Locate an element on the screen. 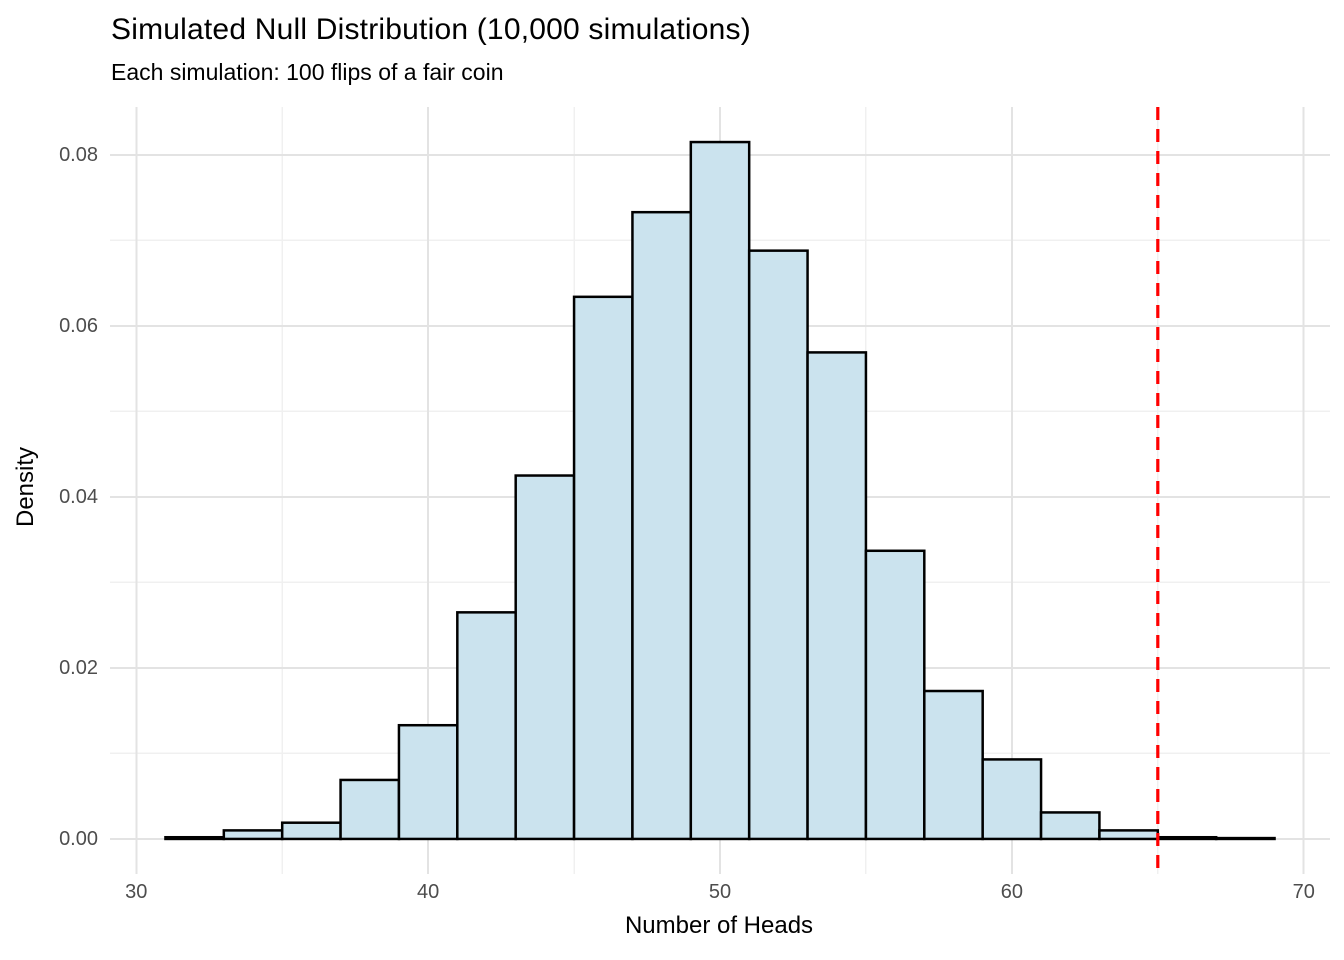  x-axis-title: Number of Heads is located at coordinates (719, 925).